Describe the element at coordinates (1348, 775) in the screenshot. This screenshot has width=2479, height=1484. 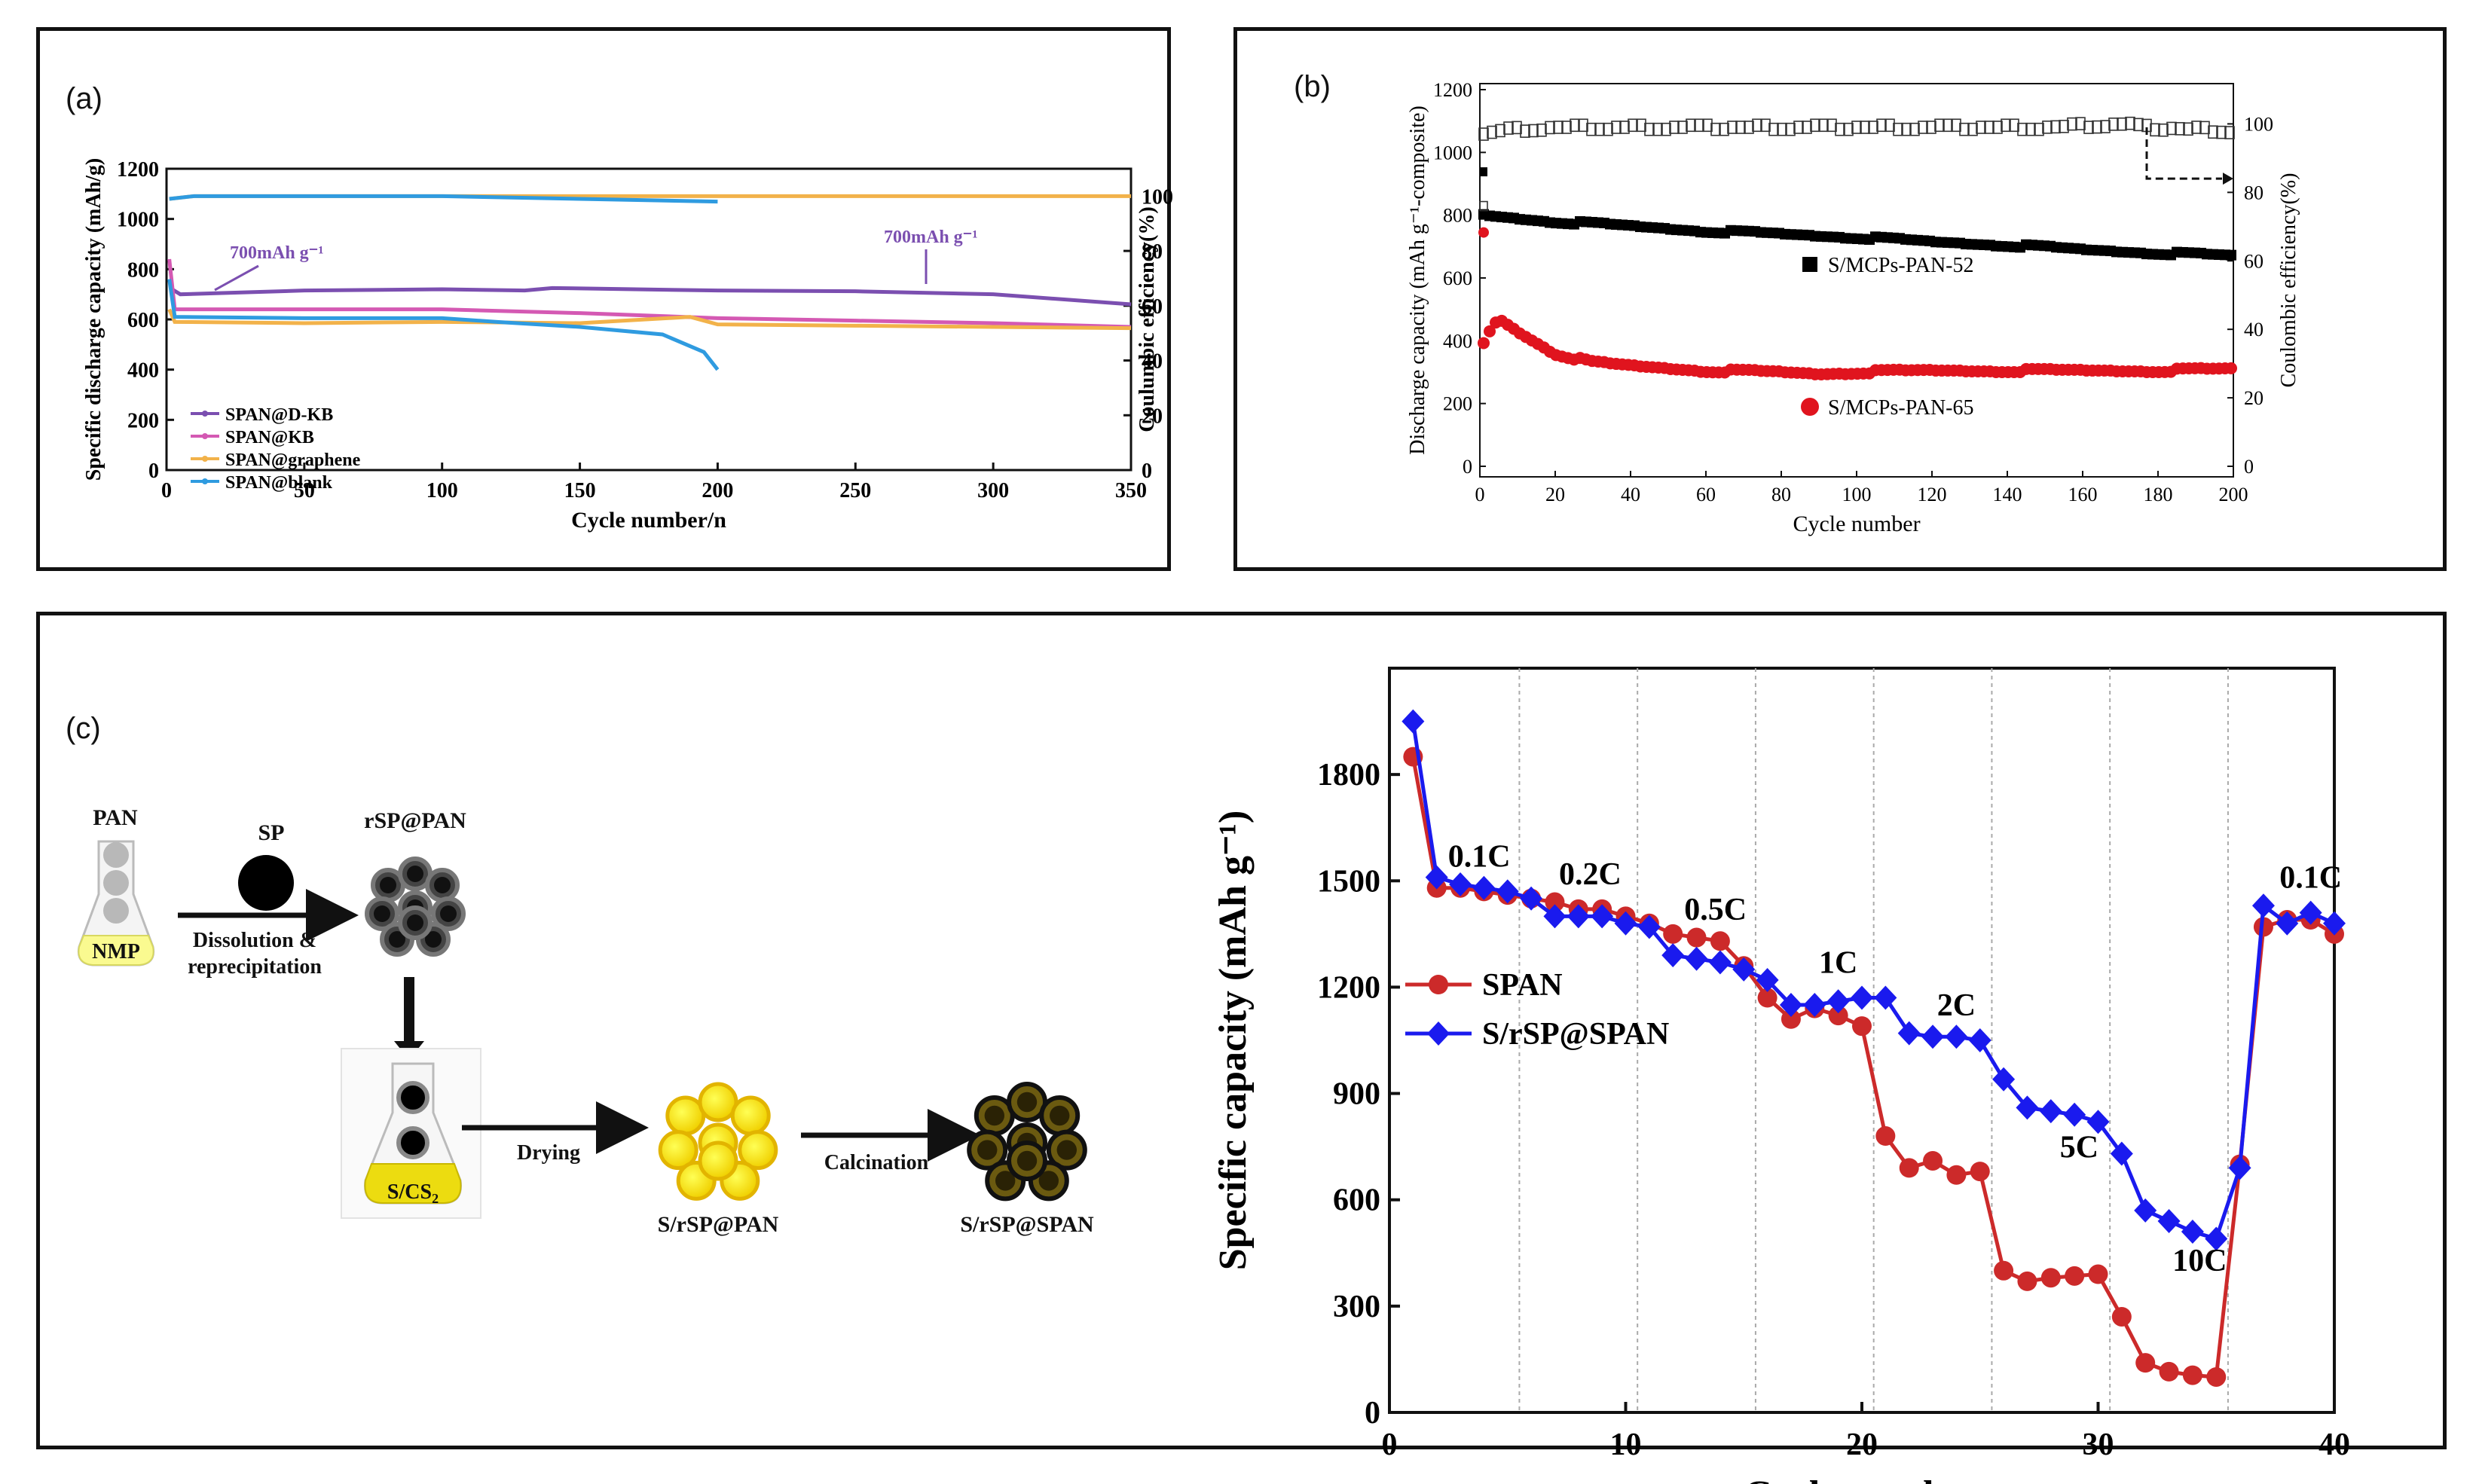
I see `y-tick-label: 1800` at that location.